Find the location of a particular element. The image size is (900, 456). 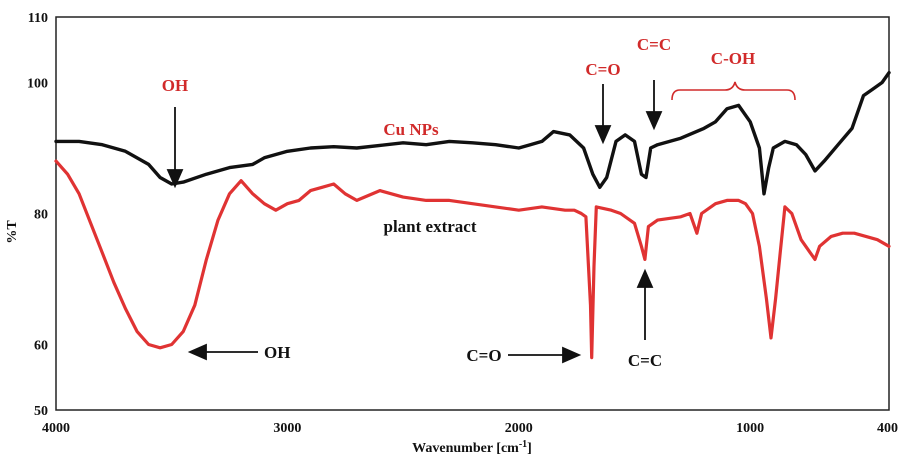

co-bottom-label: C=O is located at coordinates (483, 355).